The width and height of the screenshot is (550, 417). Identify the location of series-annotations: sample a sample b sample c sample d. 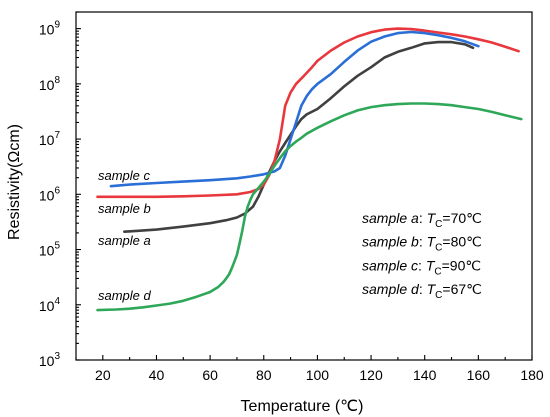
(125, 235).